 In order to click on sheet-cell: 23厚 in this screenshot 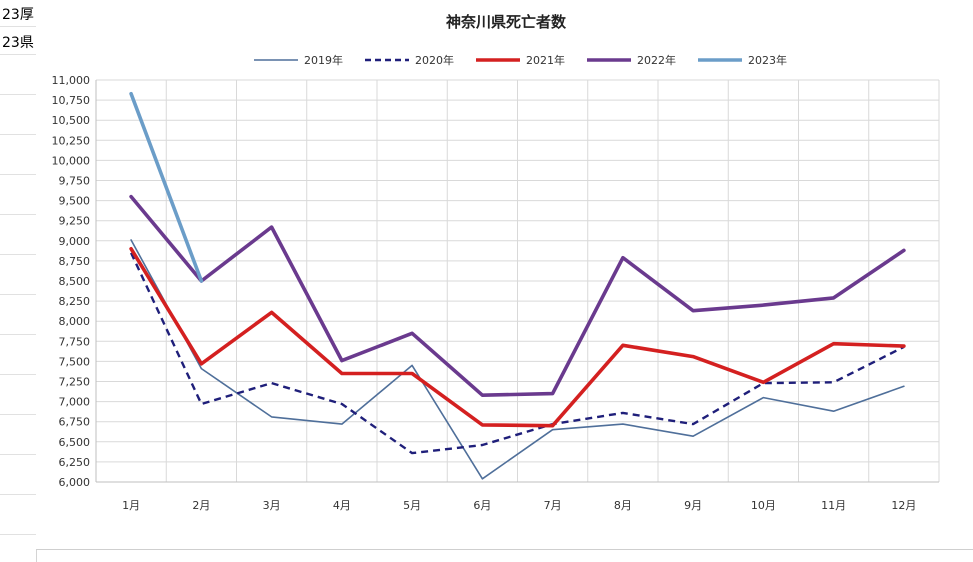, I will do `click(18, 15)`.